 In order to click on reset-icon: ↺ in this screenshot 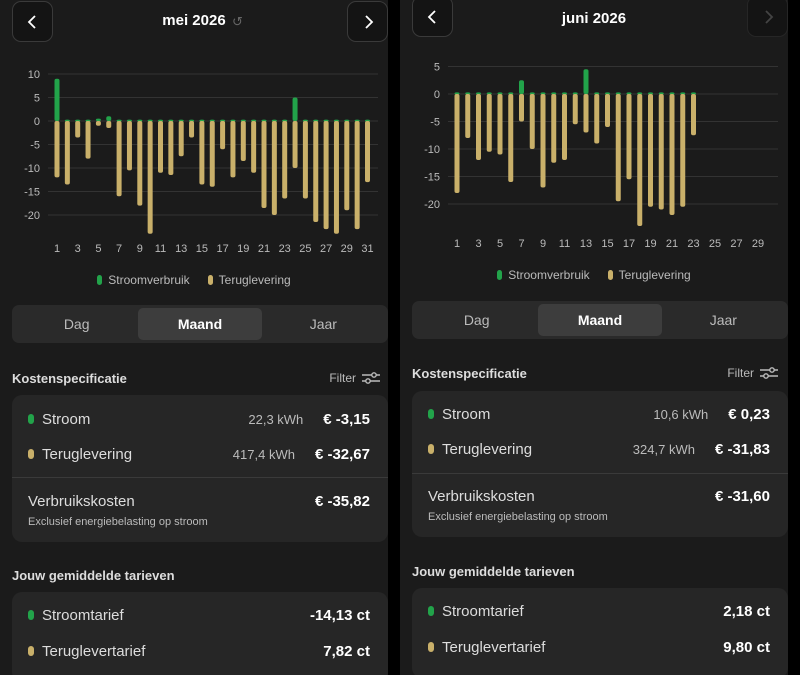, I will do `click(237, 21)`.